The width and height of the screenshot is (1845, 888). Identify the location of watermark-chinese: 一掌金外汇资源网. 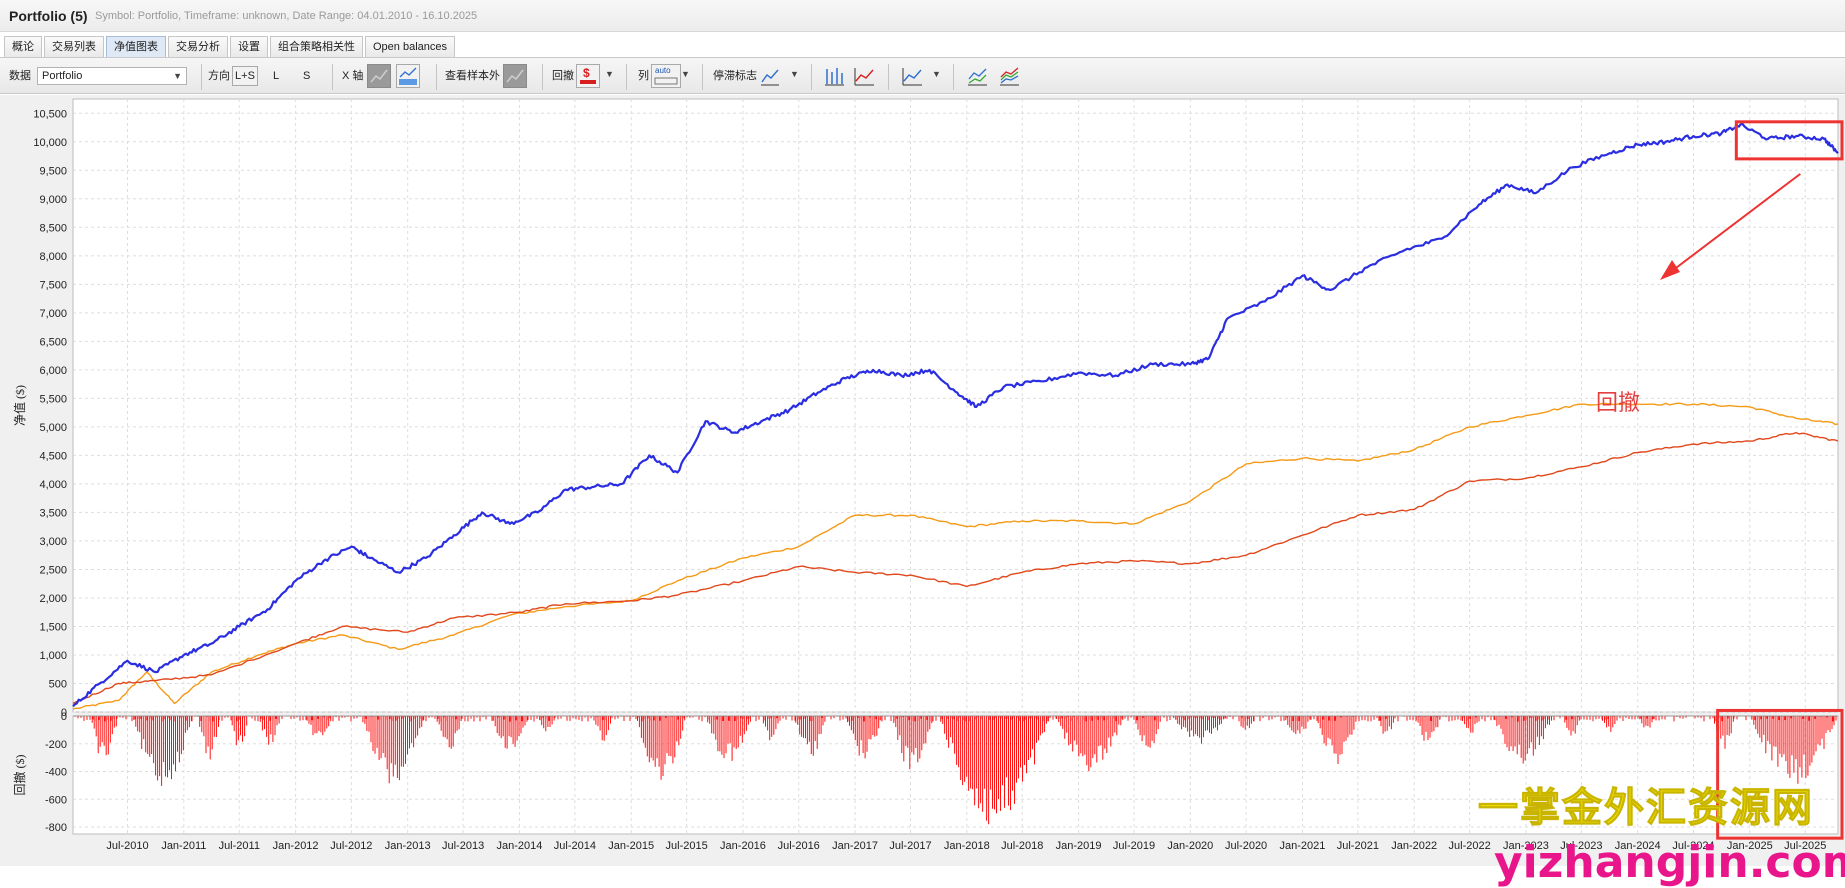
(1646, 808).